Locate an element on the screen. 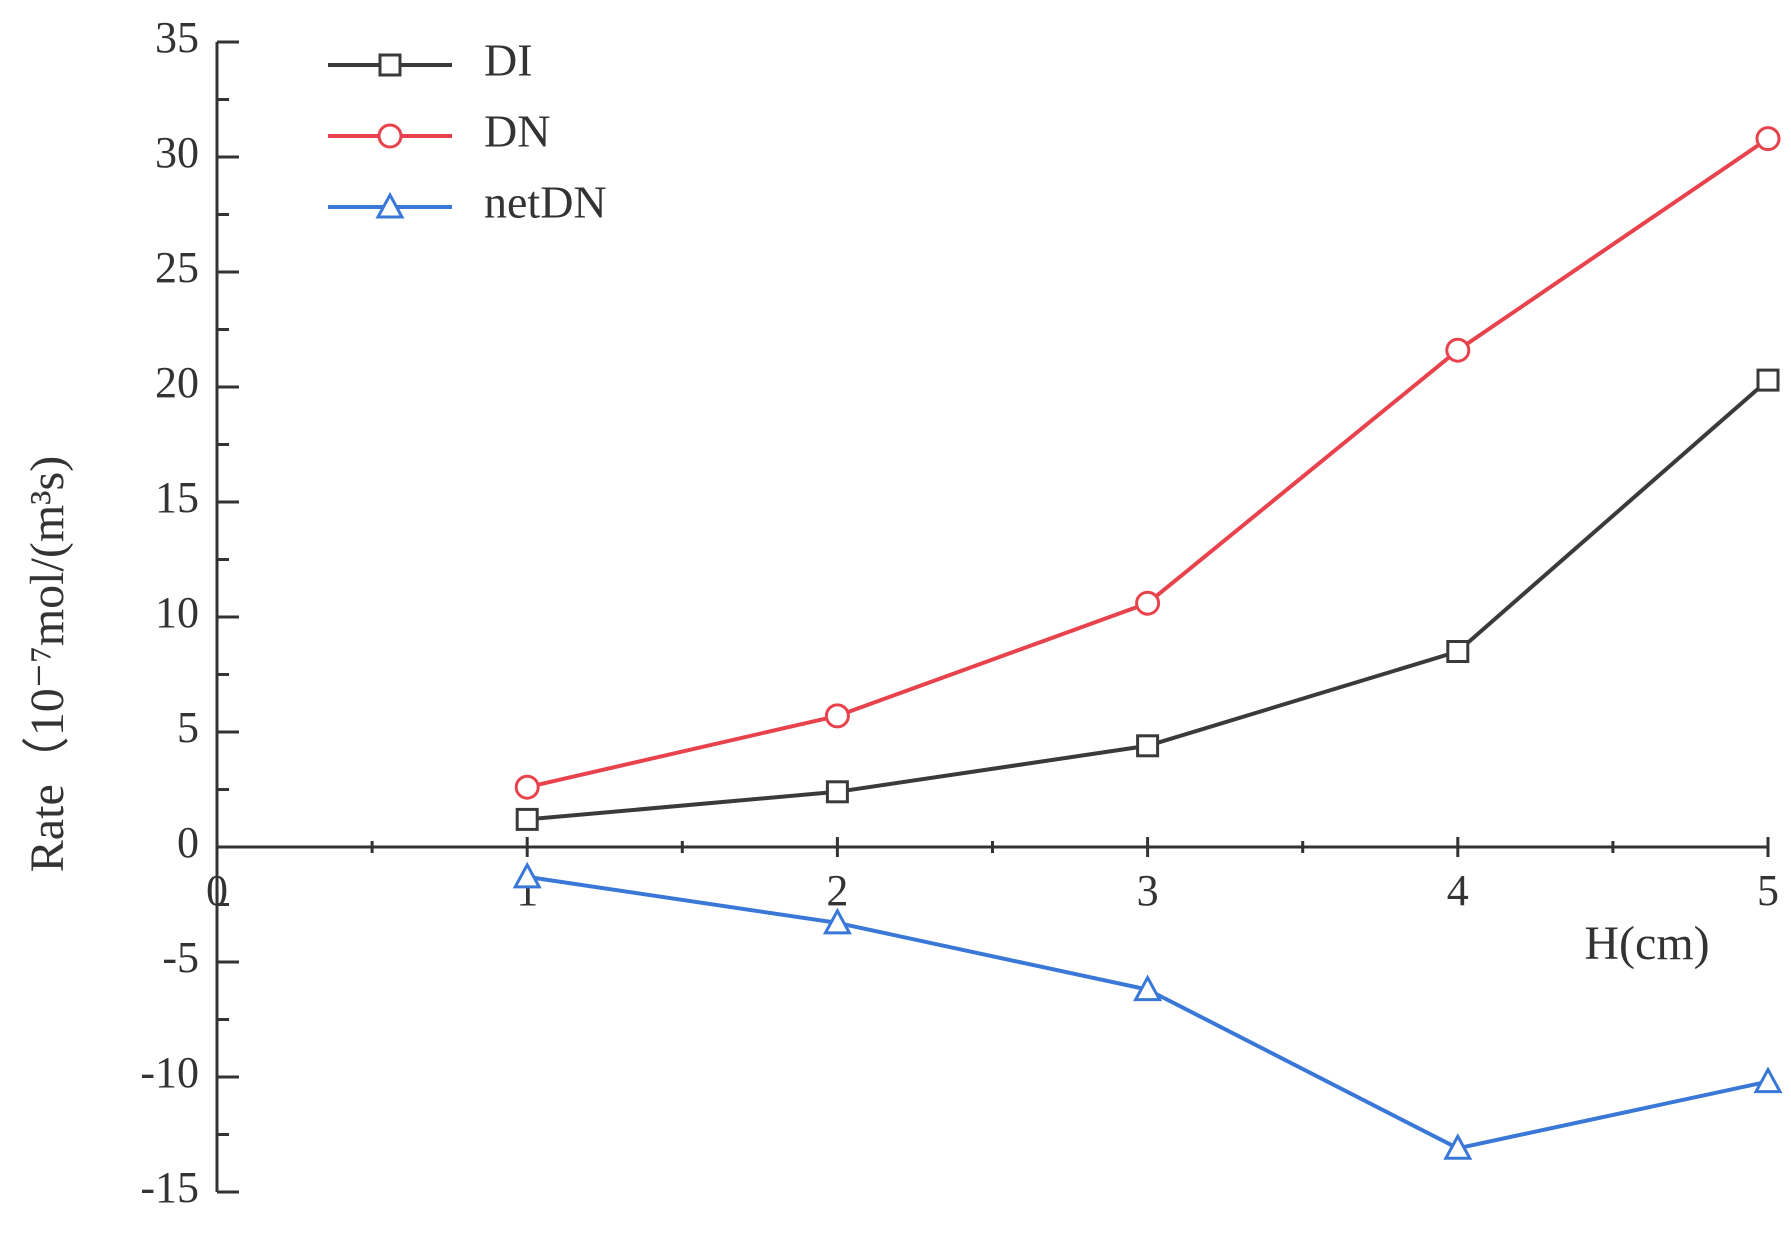 This screenshot has height=1241, width=1791. y-tick-label: -5 is located at coordinates (180, 957).